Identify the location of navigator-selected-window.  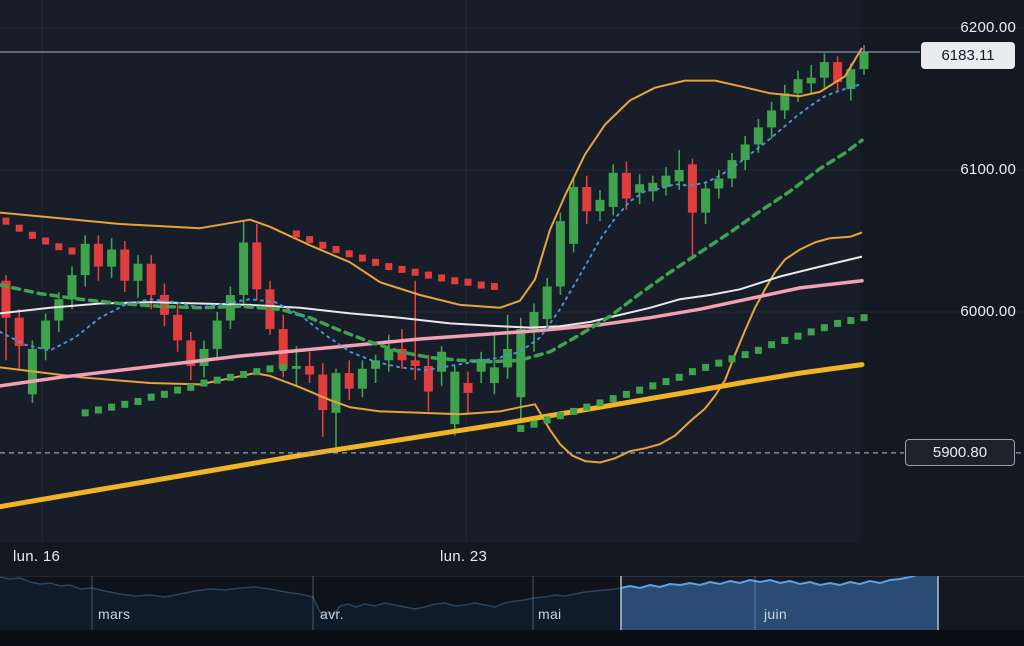
(469, 603).